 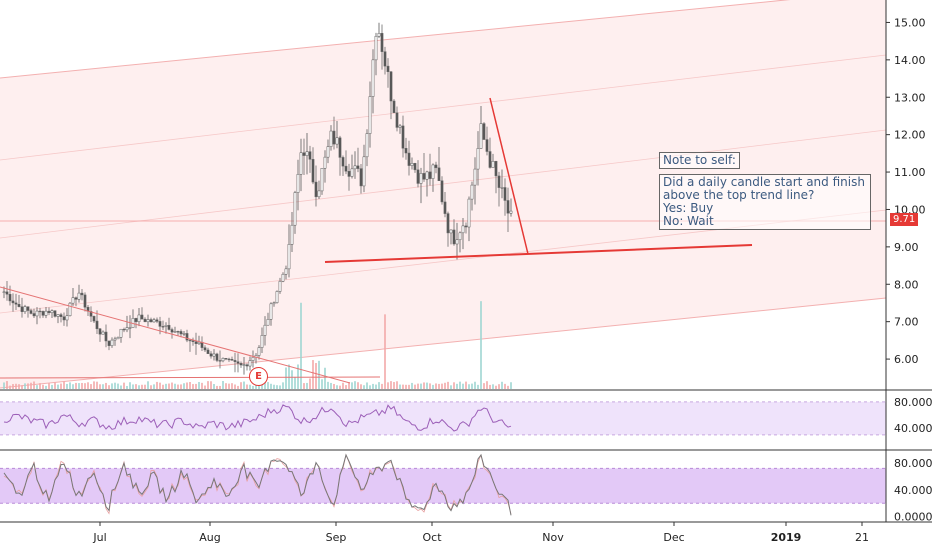 I want to click on price-tick-label: 7.00, so click(x=906, y=322).